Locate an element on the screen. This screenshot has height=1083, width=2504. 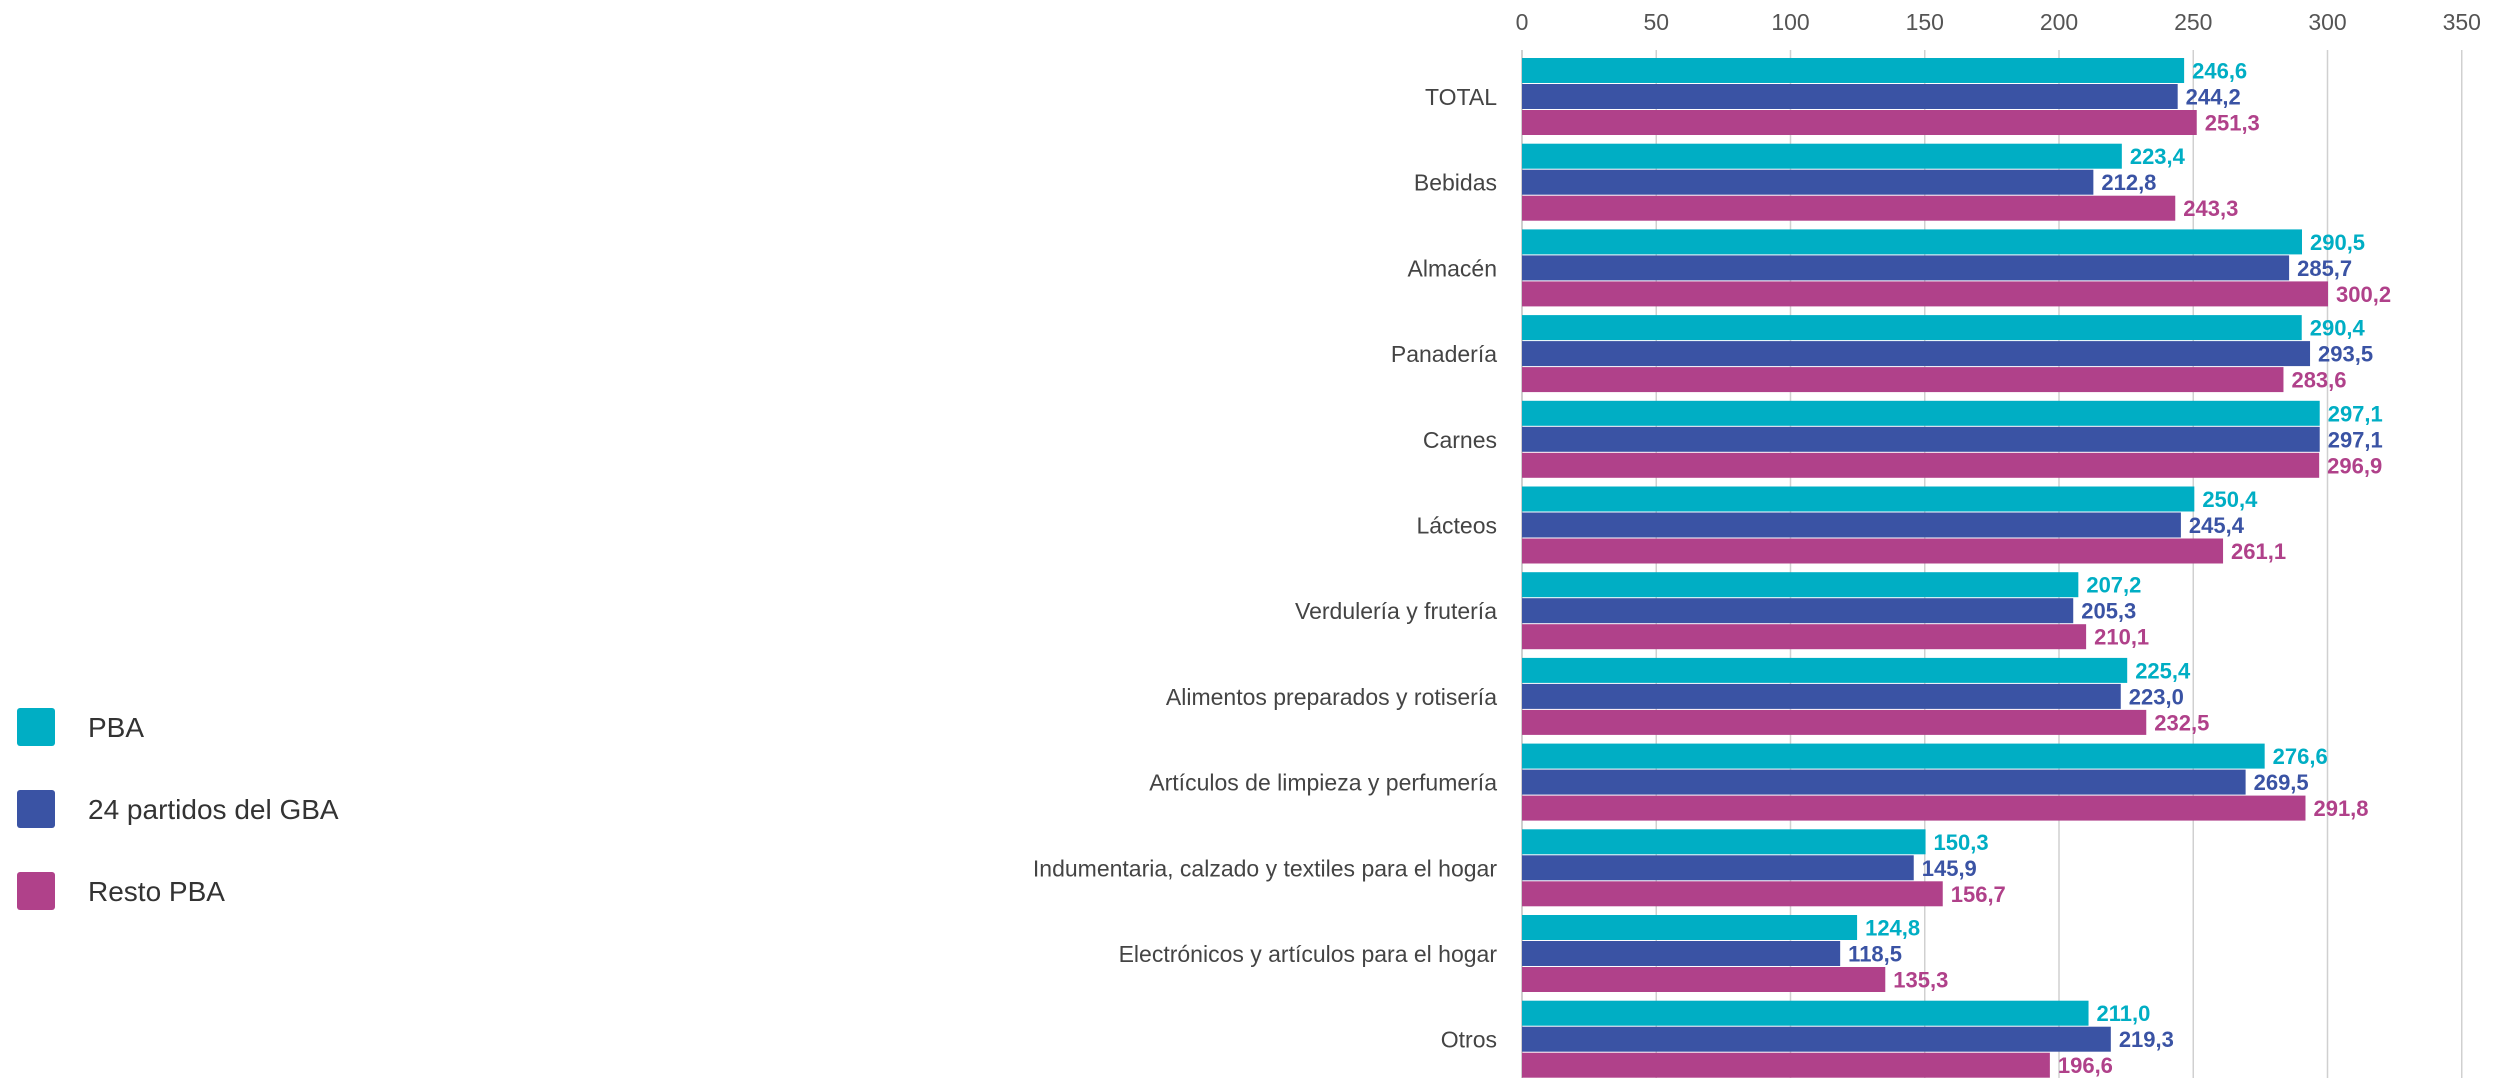
data-label: 283,6 is located at coordinates (2318, 380).